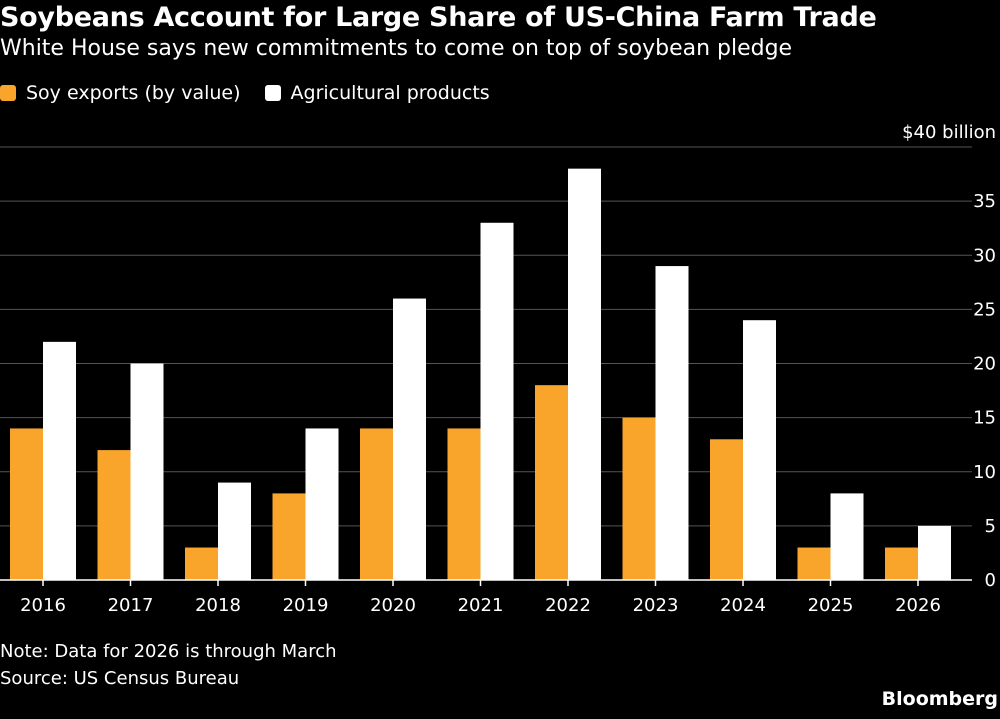 This screenshot has height=719, width=1000. Describe the element at coordinates (168, 651) in the screenshot. I see `footer-note: Note: Data for 2026 is through March` at that location.